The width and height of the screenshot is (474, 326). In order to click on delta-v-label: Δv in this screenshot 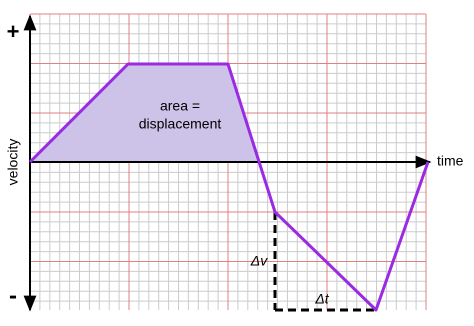, I will do `click(259, 261)`.